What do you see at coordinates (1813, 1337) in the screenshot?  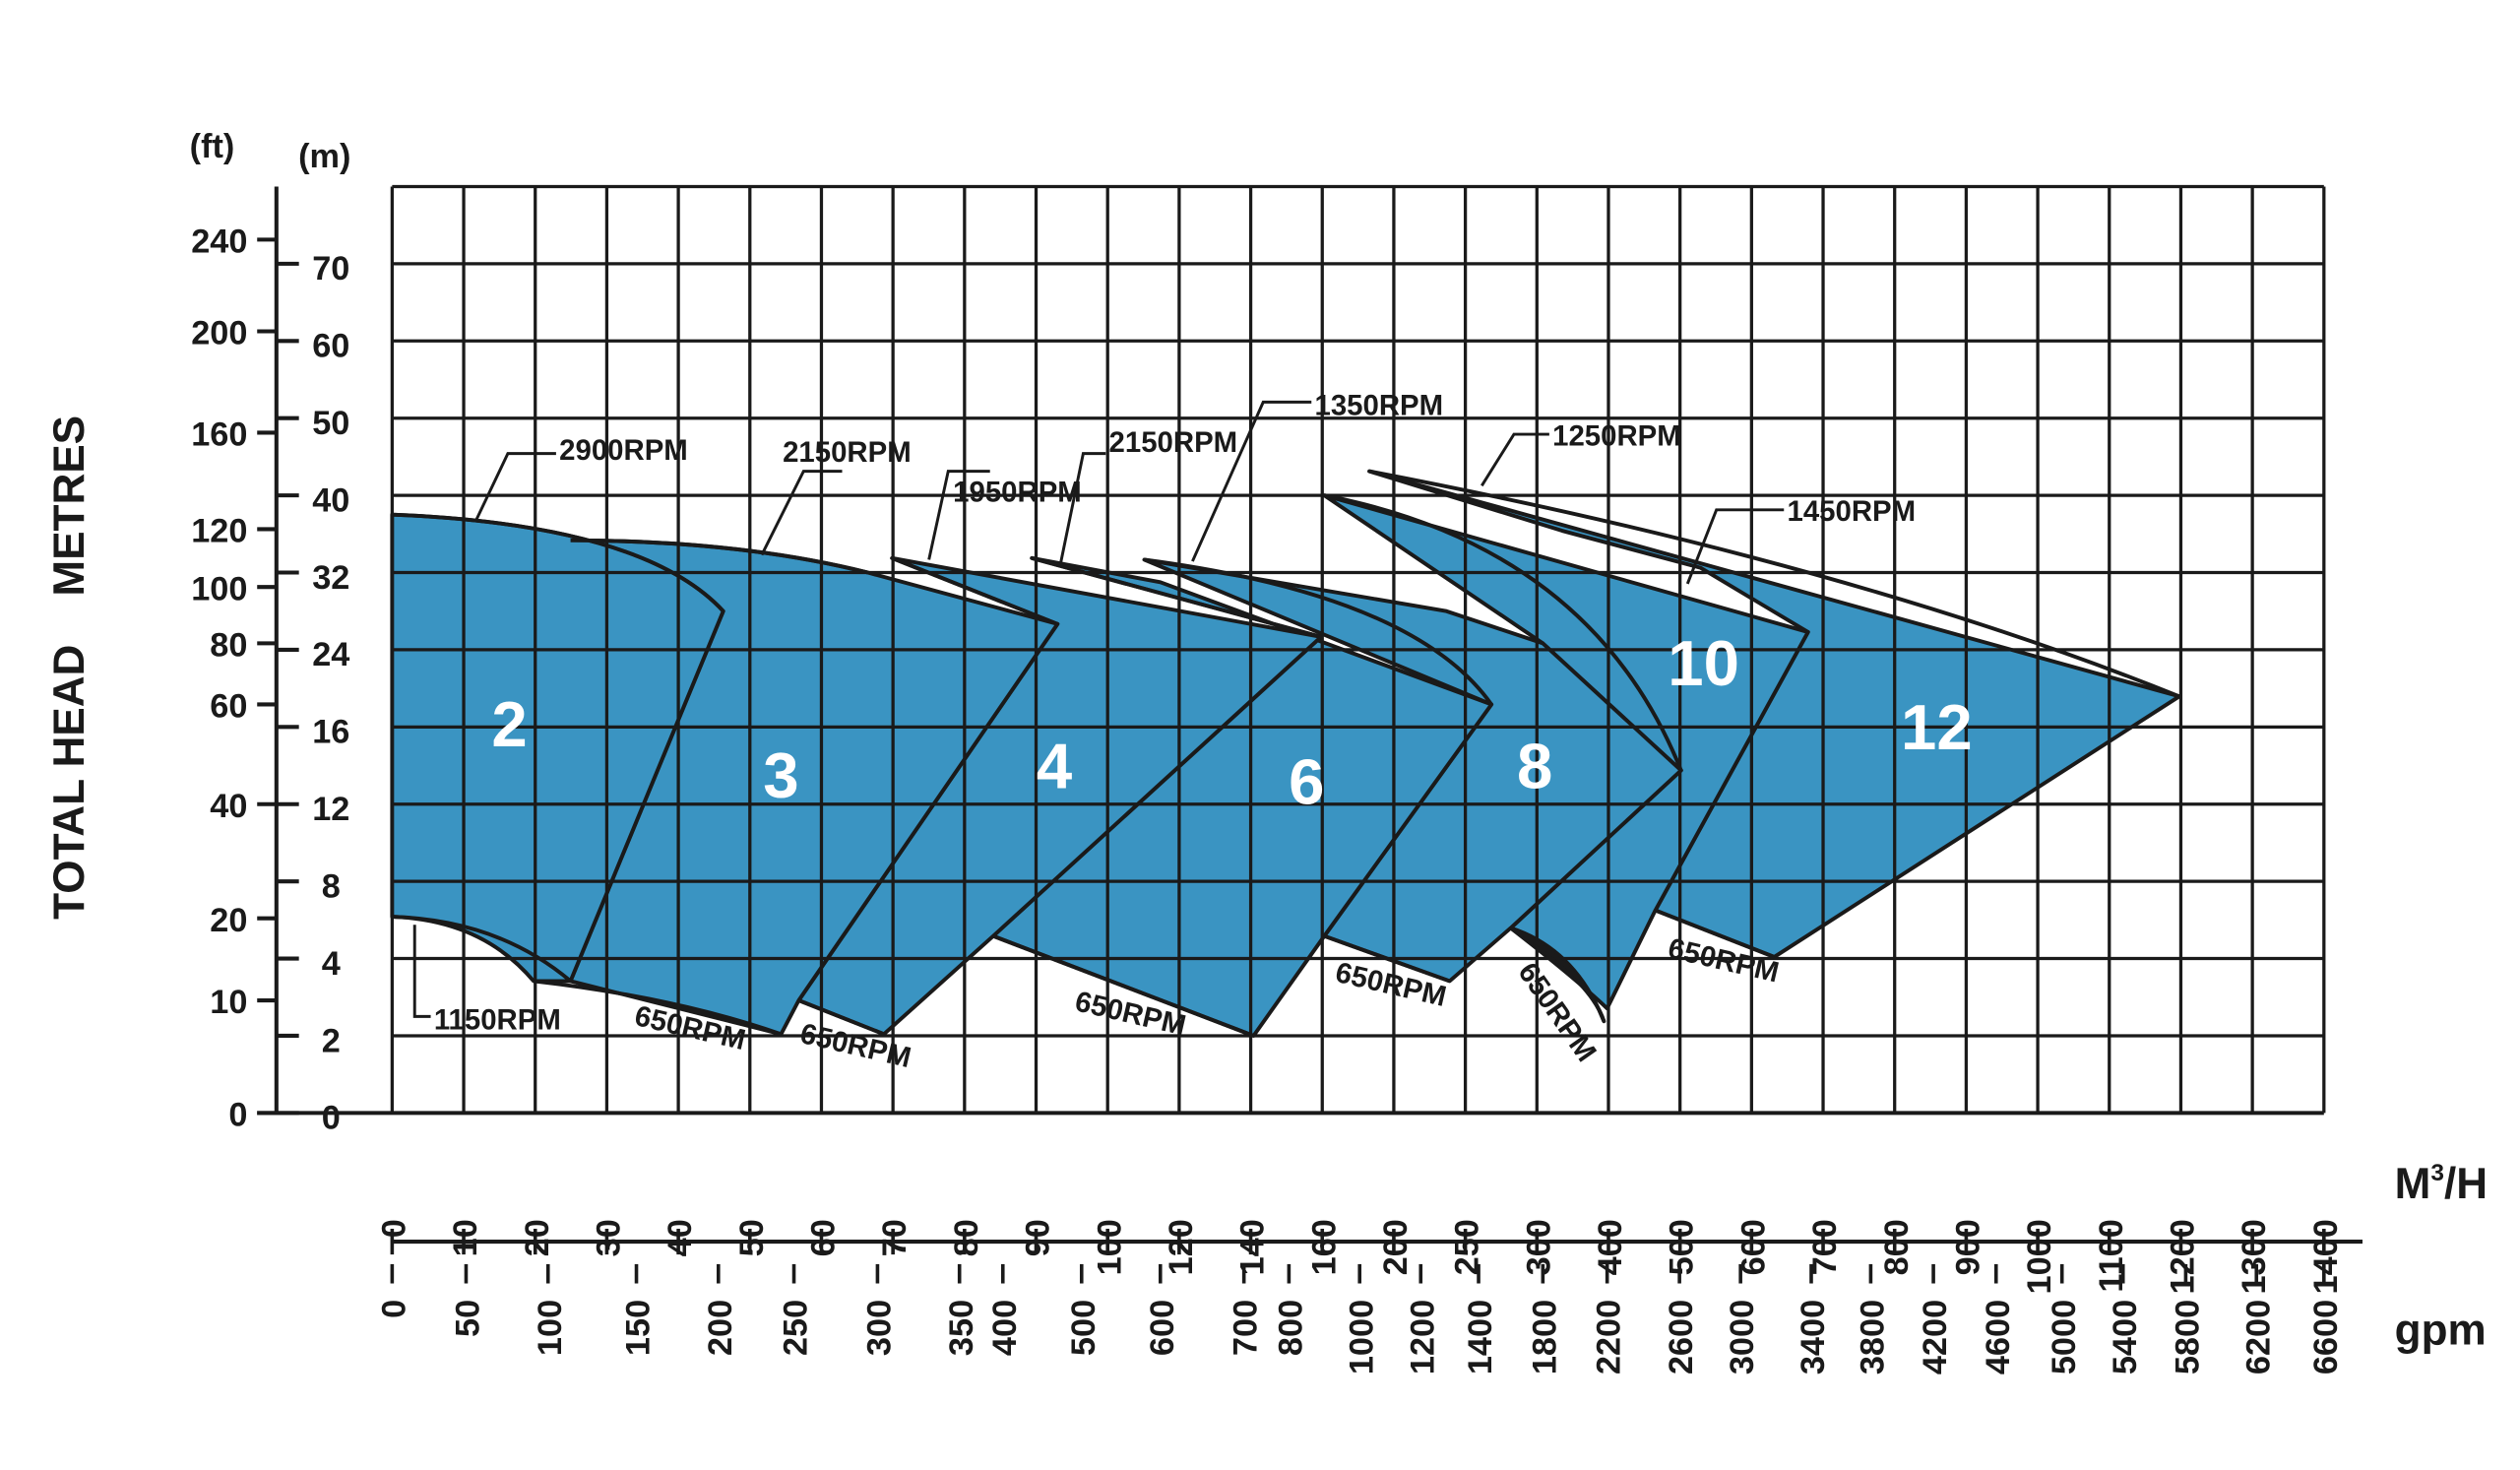 I see `x-tick-label-gpm: 3400` at bounding box center [1813, 1337].